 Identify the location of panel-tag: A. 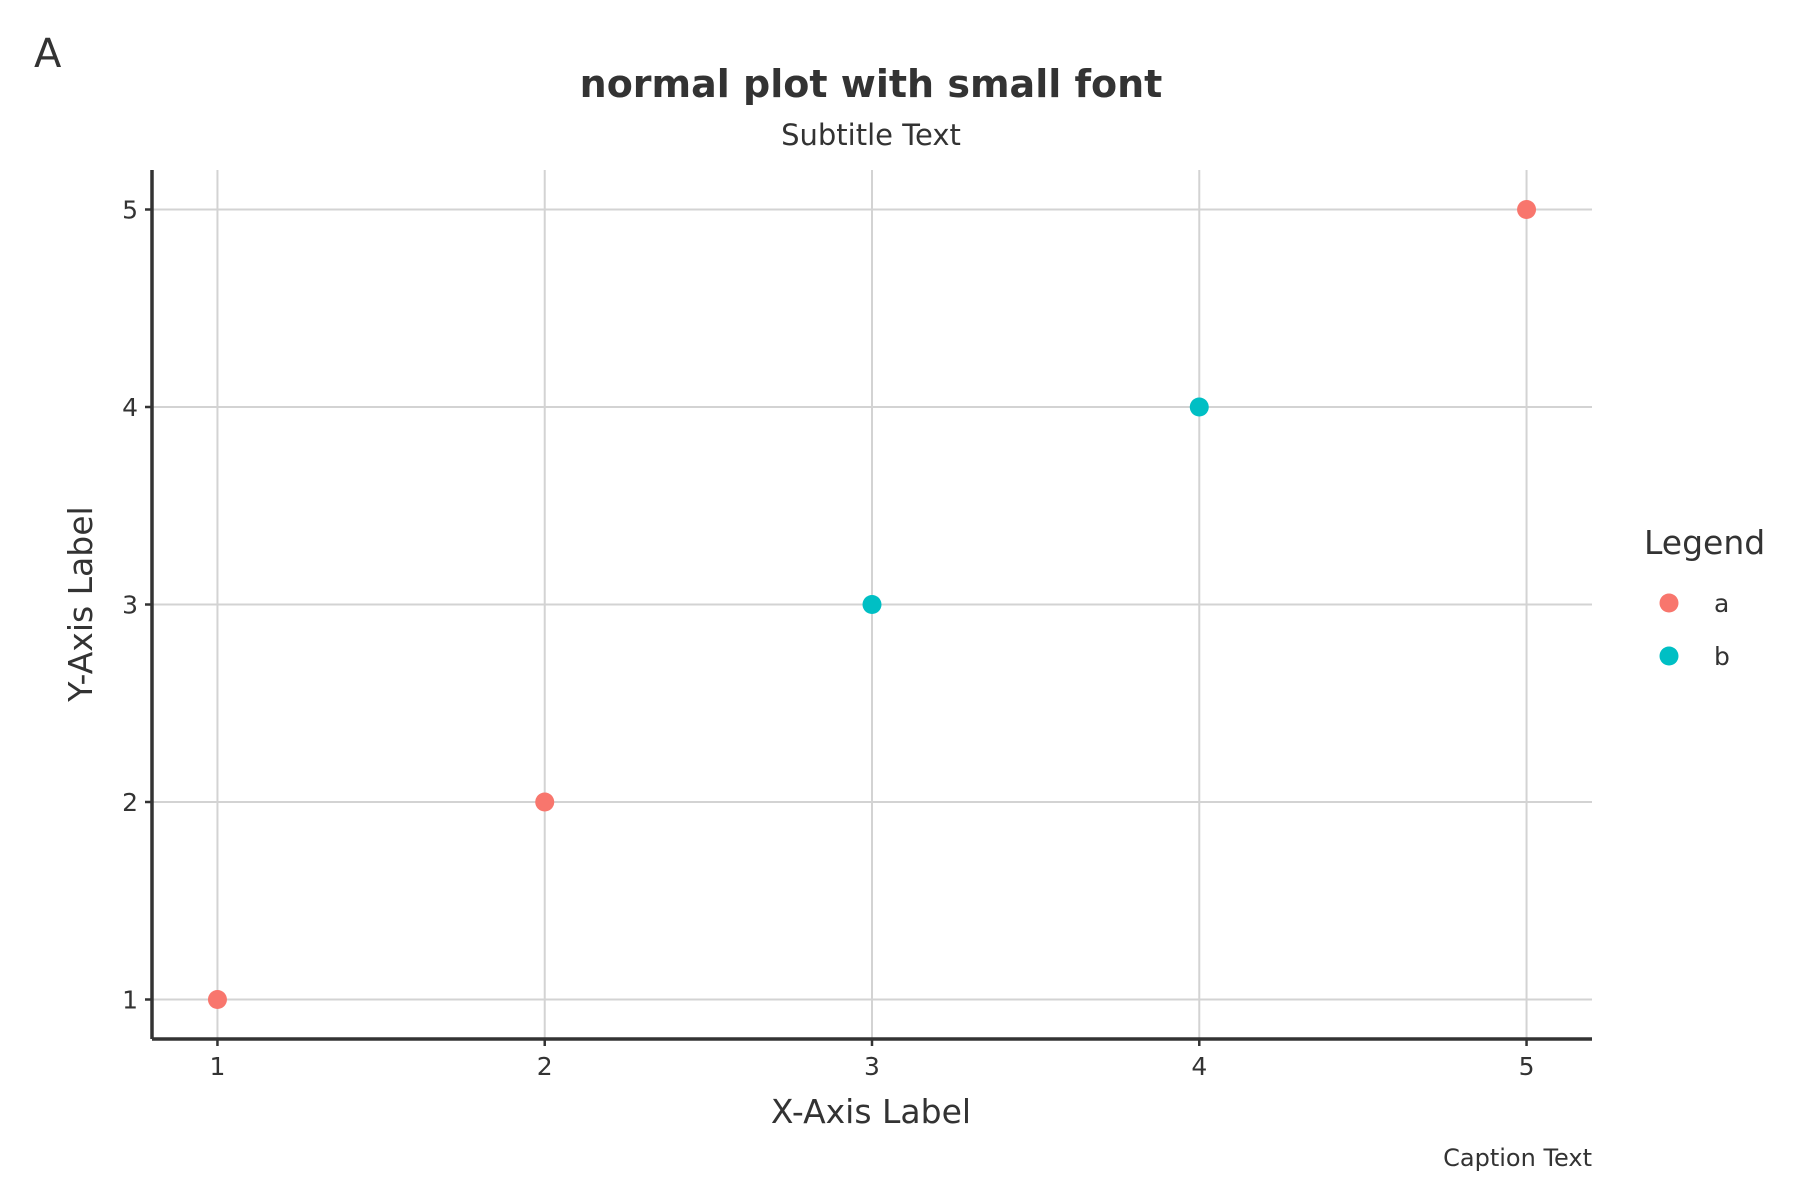
(48, 54).